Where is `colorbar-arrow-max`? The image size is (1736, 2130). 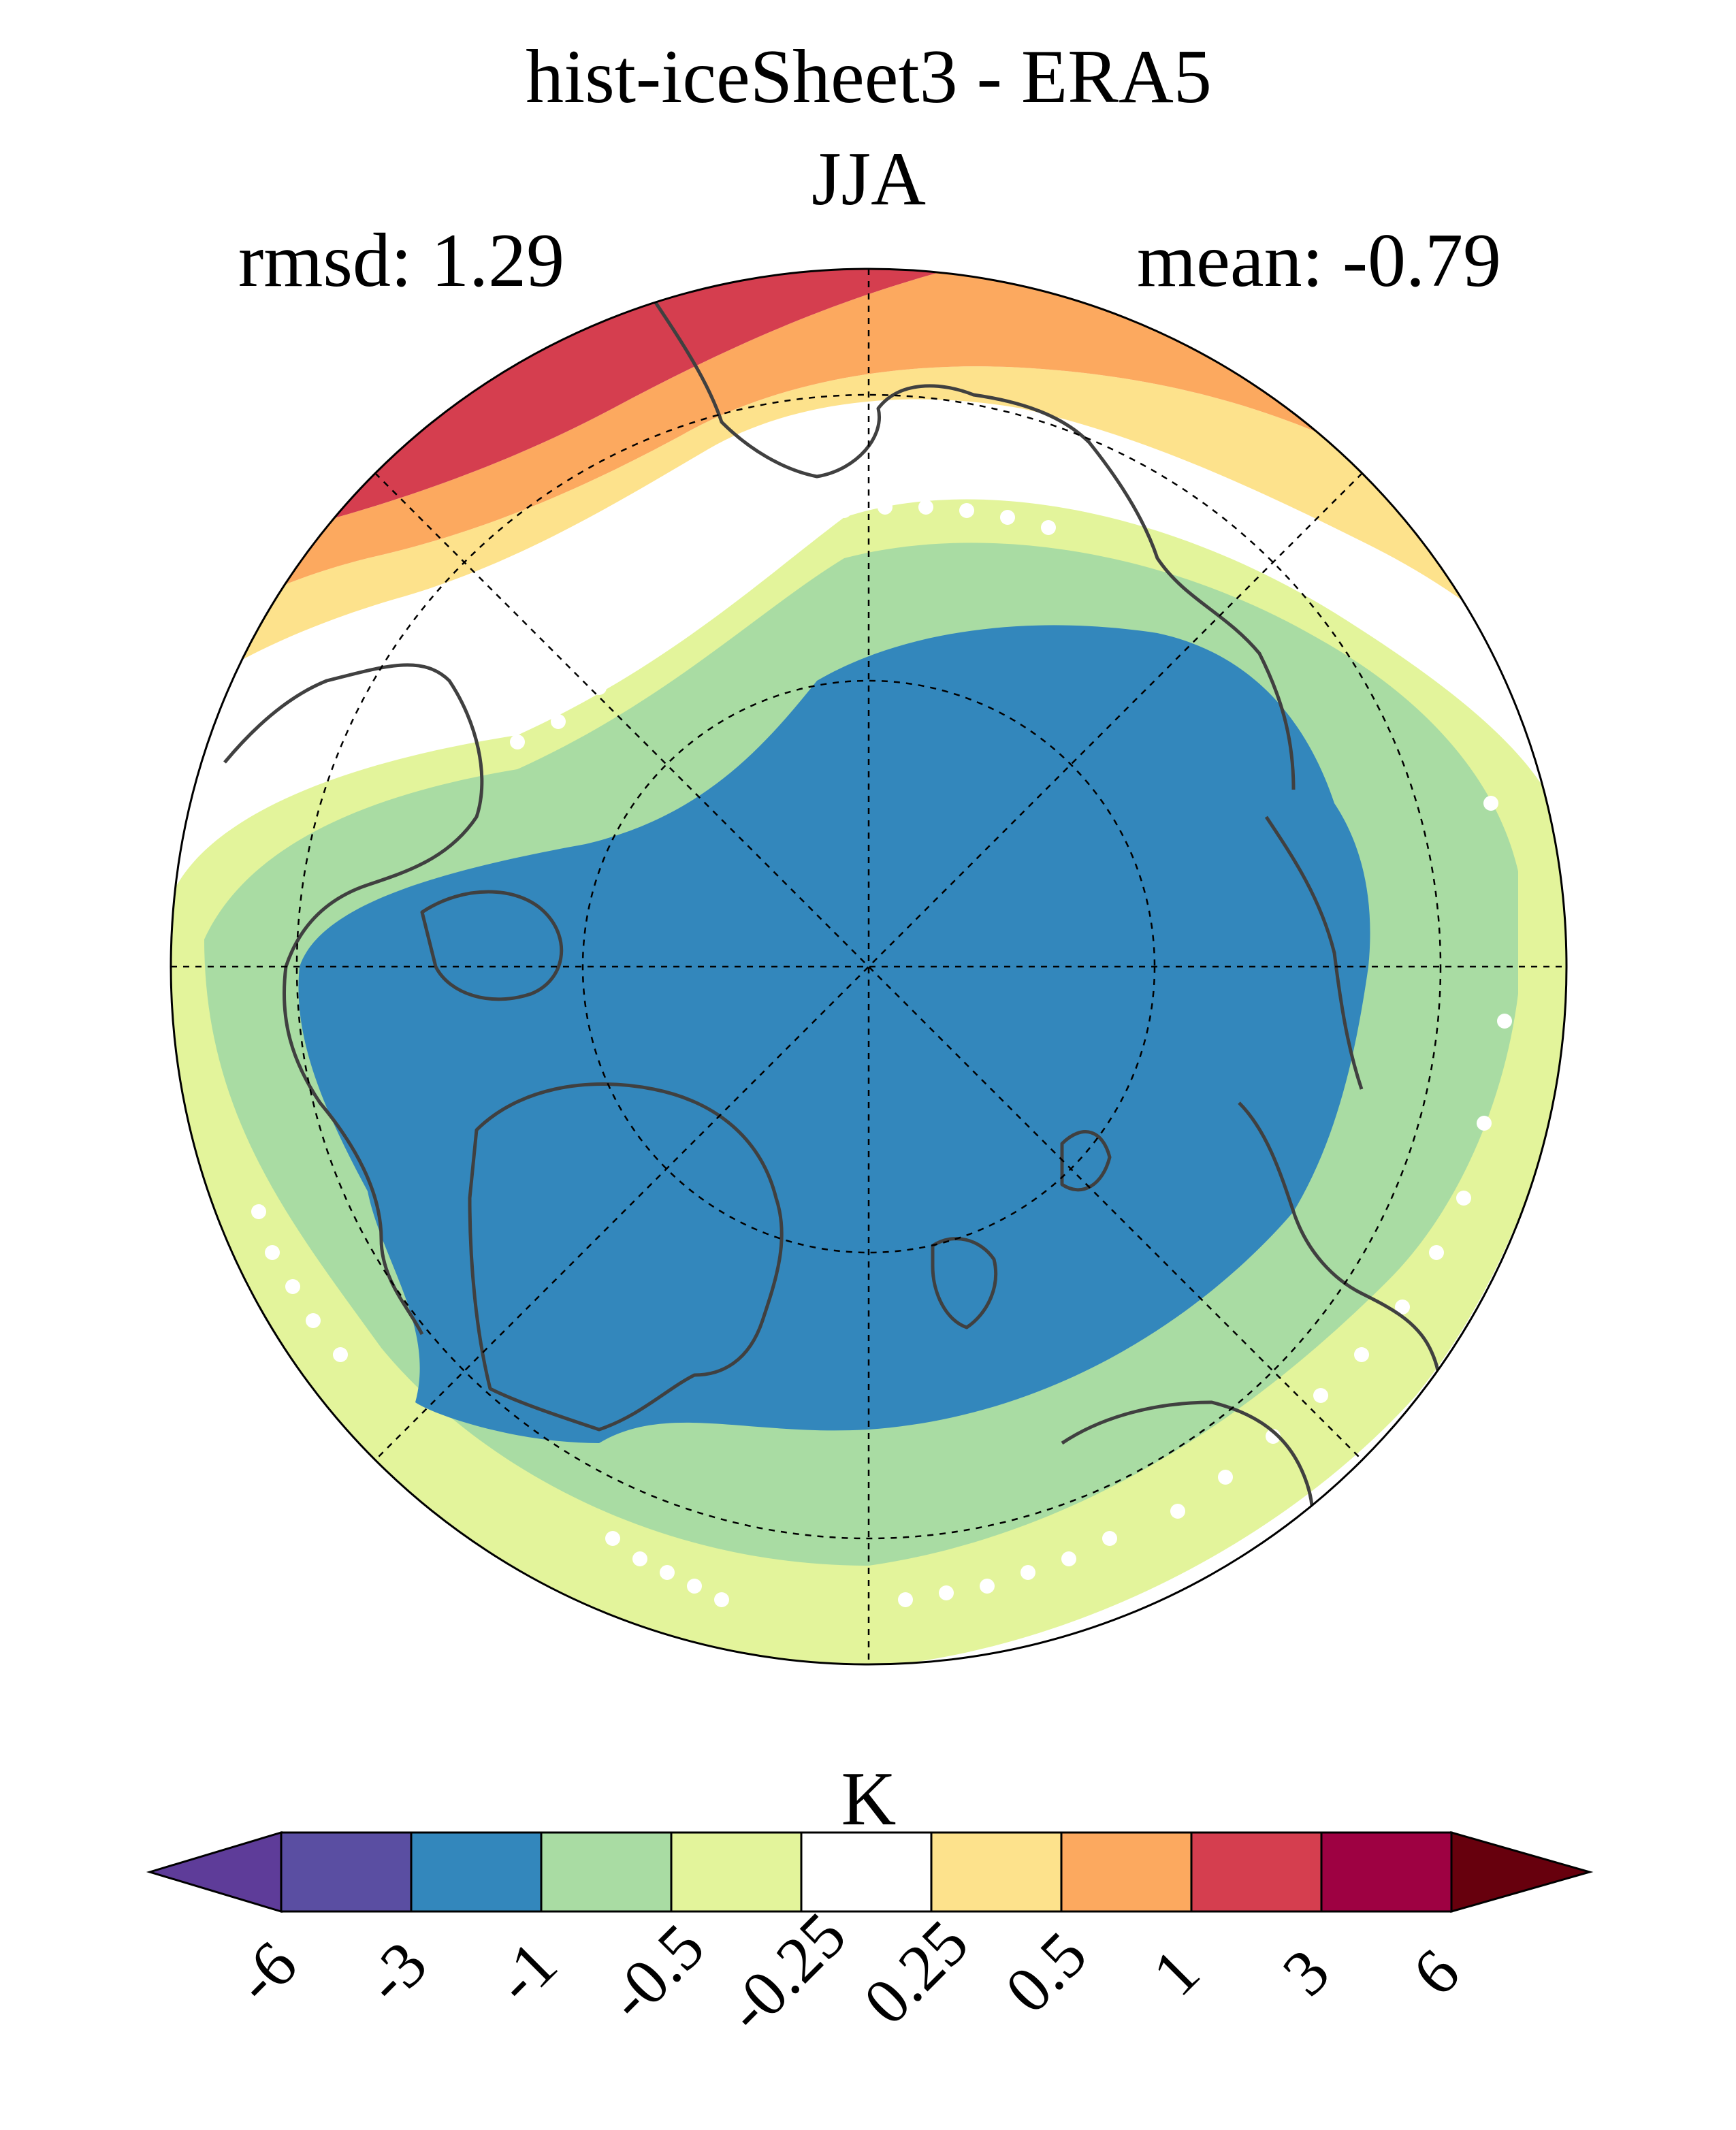 colorbar-arrow-max is located at coordinates (1522, 1872).